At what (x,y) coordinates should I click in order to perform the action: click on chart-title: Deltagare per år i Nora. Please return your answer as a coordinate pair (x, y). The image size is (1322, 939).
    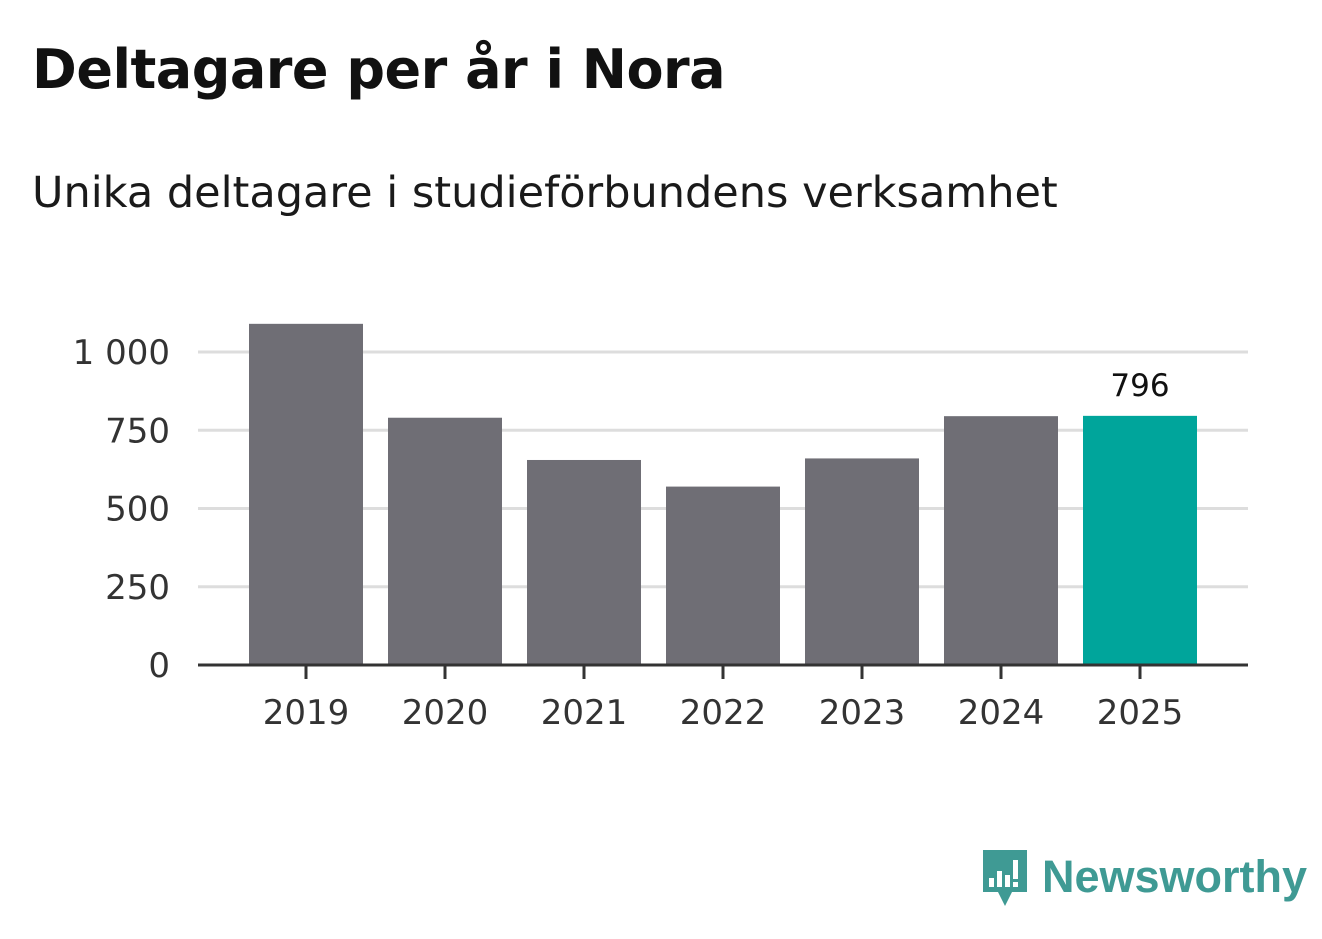
    Looking at the image, I should click on (379, 69).